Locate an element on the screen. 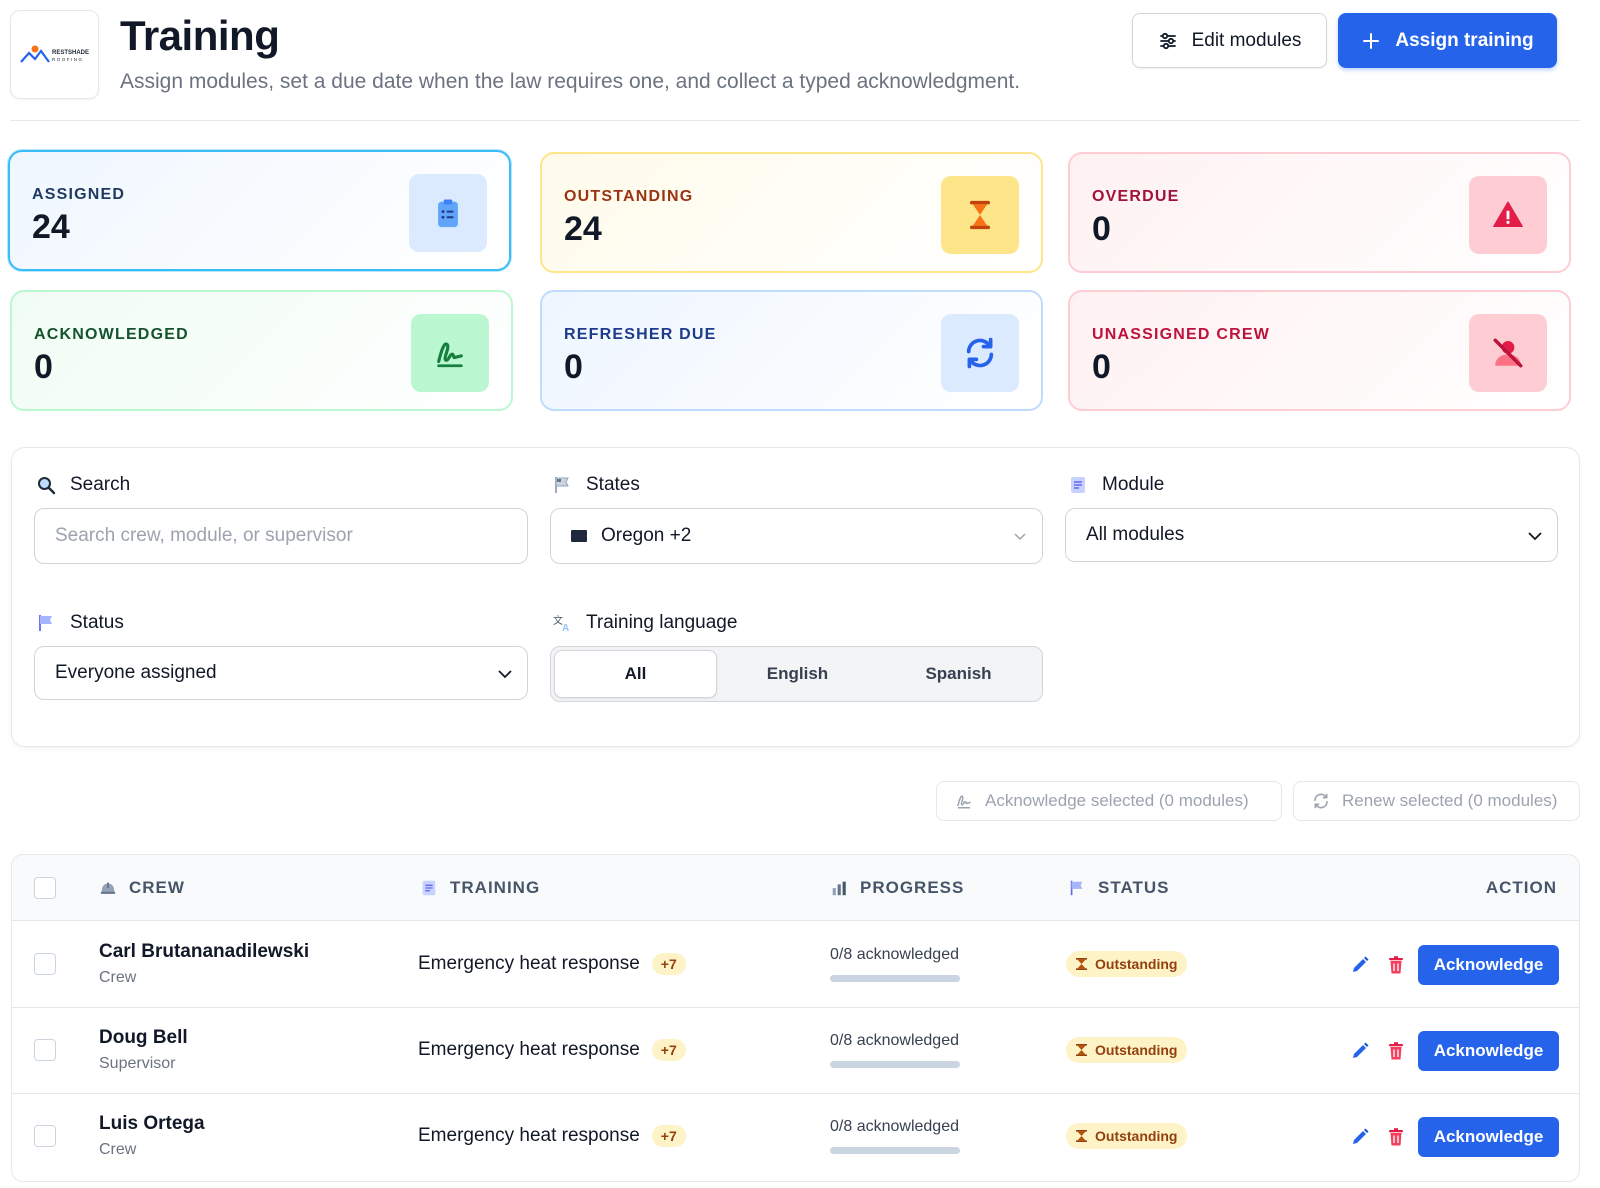 The width and height of the screenshot is (1600, 1188). assign-training-button: Assign training is located at coordinates (1447, 40).